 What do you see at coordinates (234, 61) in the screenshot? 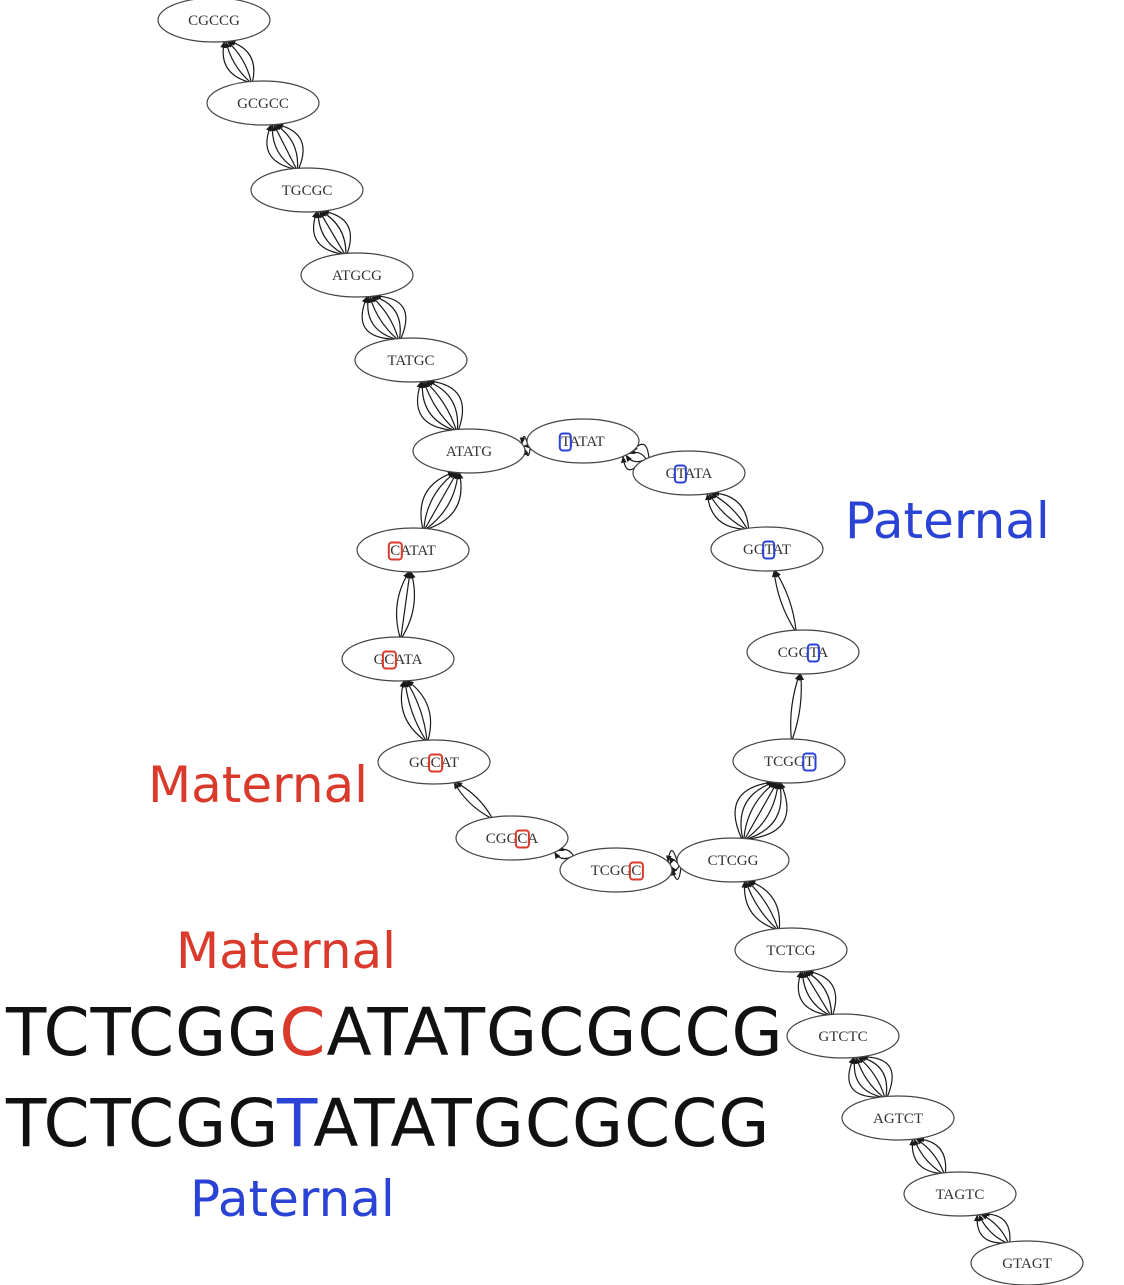
I see `graph-edge-n2-n1` at bounding box center [234, 61].